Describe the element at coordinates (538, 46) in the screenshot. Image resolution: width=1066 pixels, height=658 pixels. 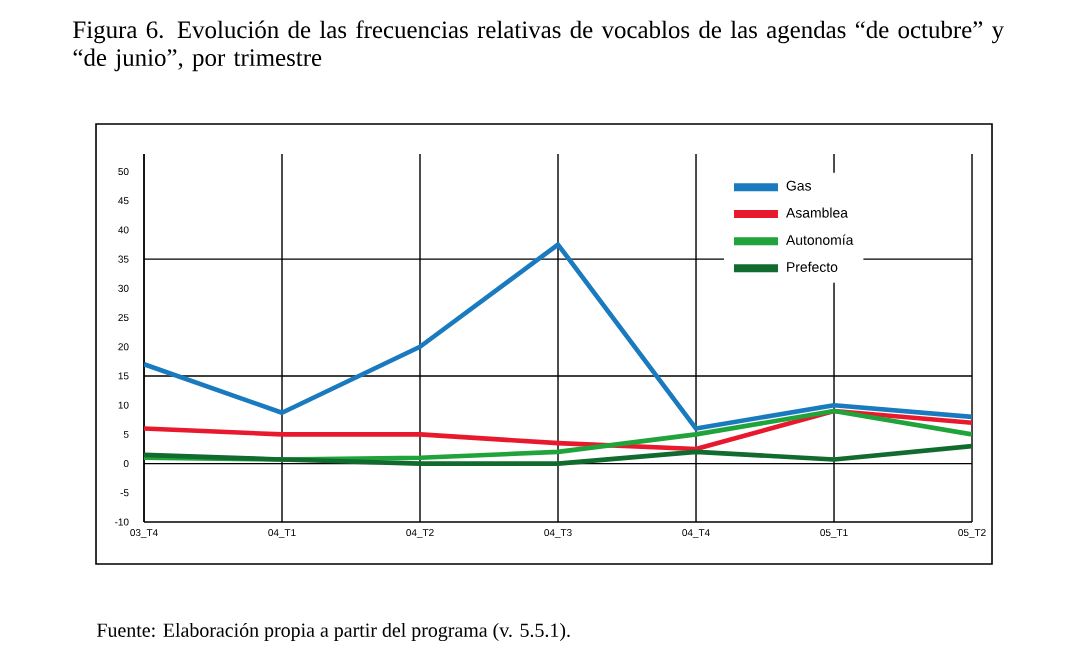
I see `chart-title: Figura 6. Evolución de las frecuencias relativas de vocablos de las agendas “de octubre” y “de junio”, por trimestre` at that location.